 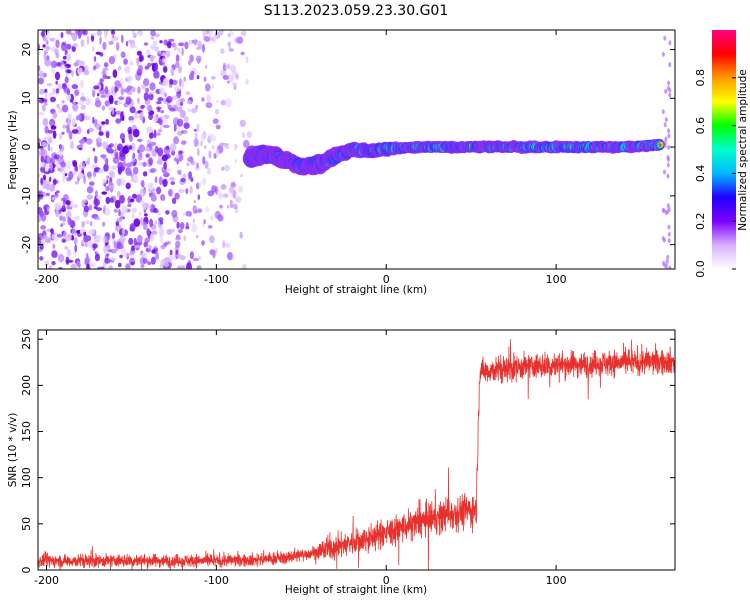 What do you see at coordinates (26, 477) in the screenshot?
I see `snr-y-tick-label: 100` at bounding box center [26, 477].